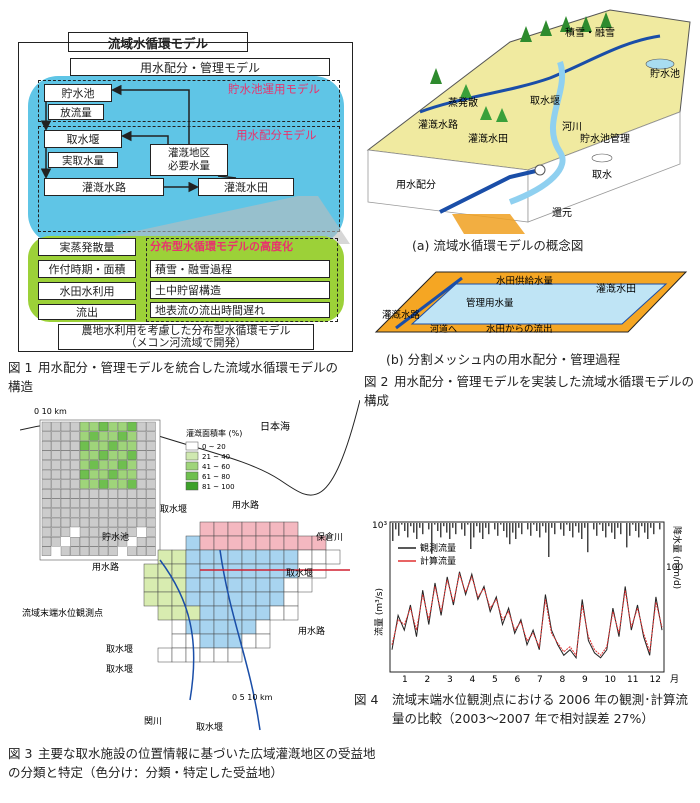  What do you see at coordinates (200, 67) in the screenshot?
I see `fig1-model-header: 用水配分・管理モデル` at bounding box center [200, 67].